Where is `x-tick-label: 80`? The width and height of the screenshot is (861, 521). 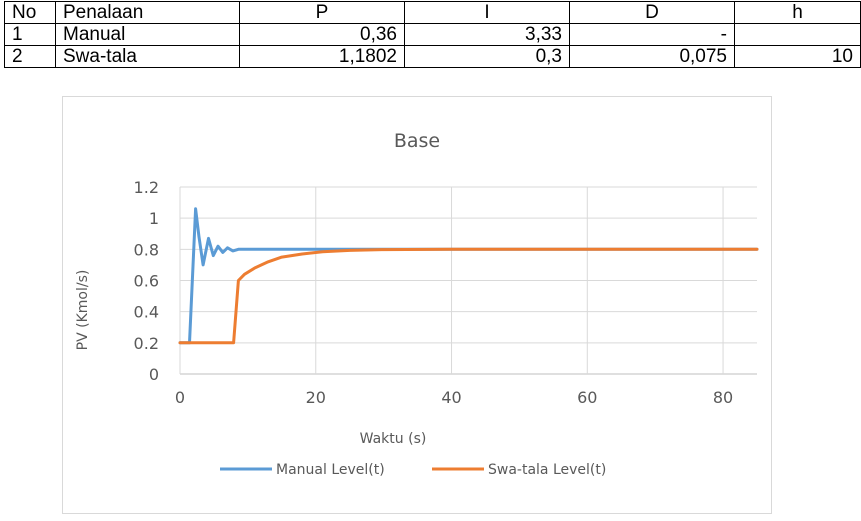
x-tick-label: 80 is located at coordinates (723, 397).